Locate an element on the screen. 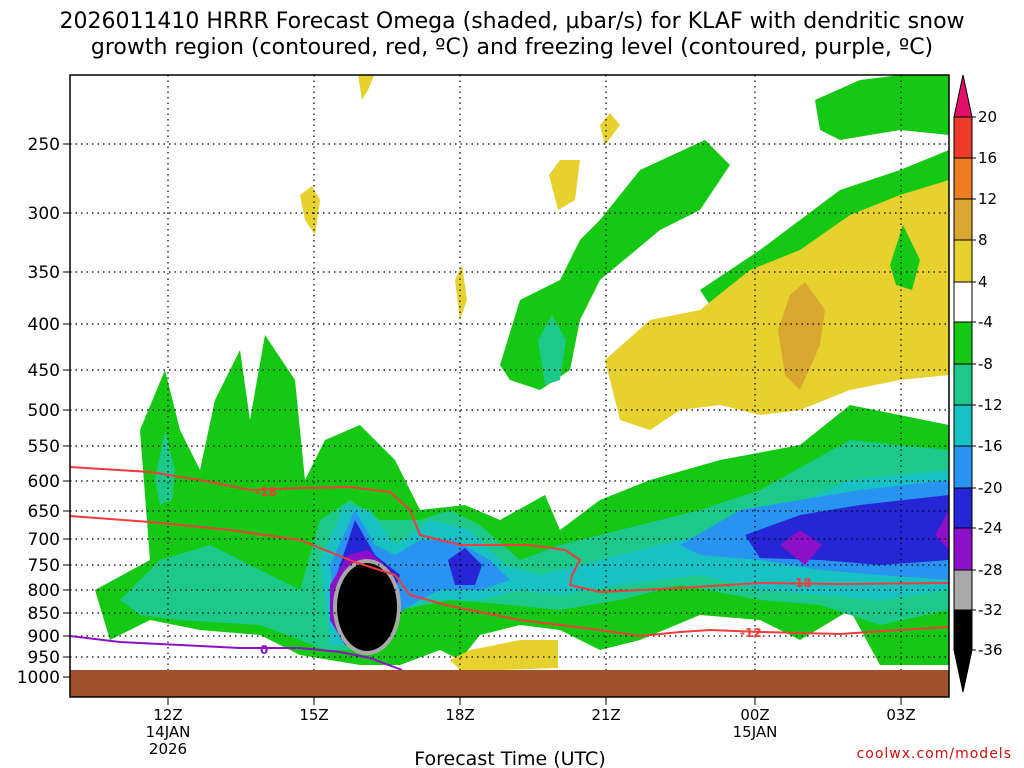 This screenshot has height=768, width=1024. y-tick-label: 250 is located at coordinates (44, 145).